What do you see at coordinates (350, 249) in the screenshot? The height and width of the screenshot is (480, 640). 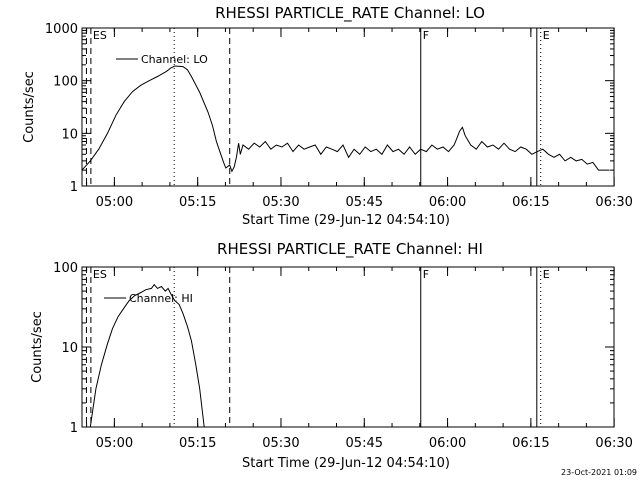 I see `chart-title: RHESSI PARTICLE_RATE Channel: HI` at bounding box center [350, 249].